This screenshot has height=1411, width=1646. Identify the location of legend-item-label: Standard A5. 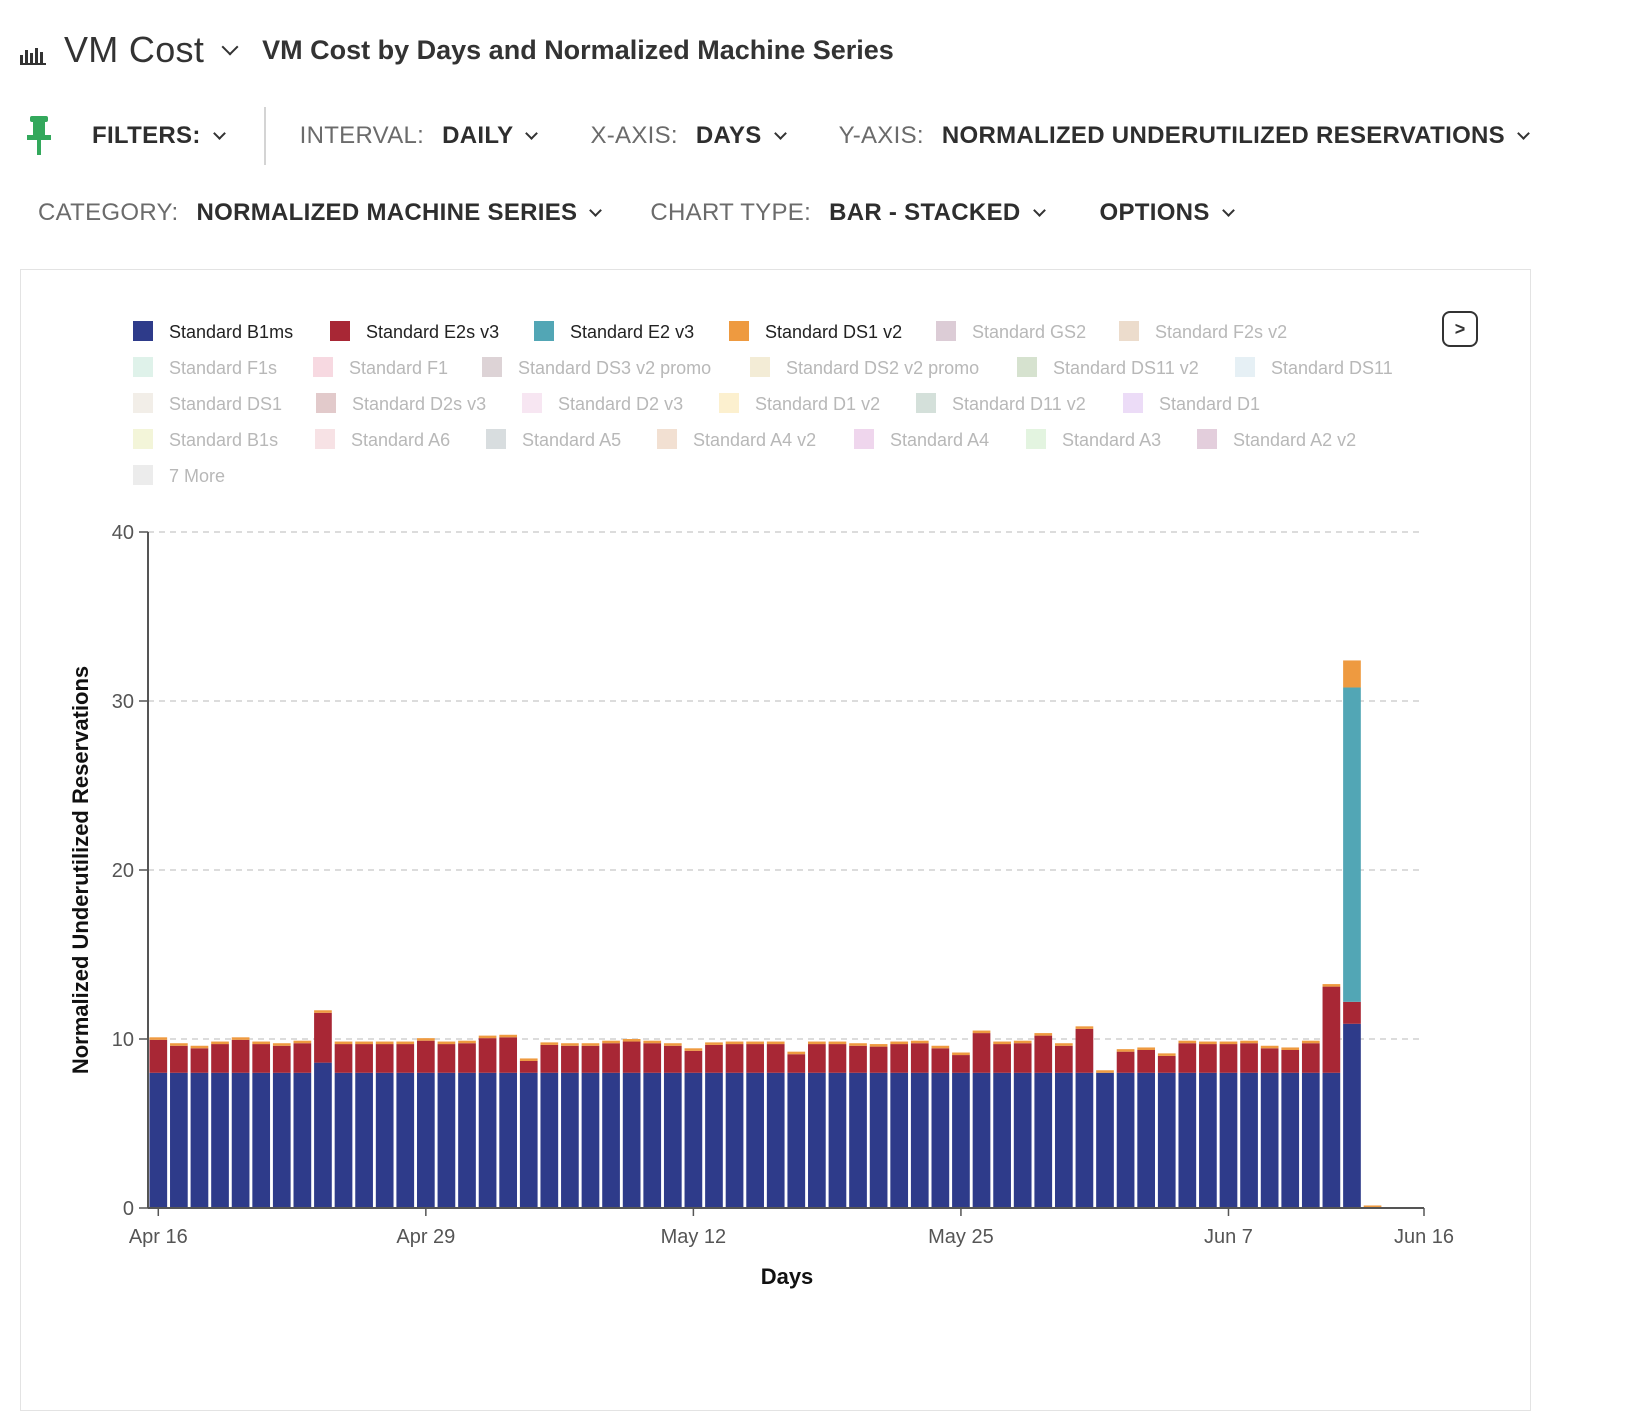
(571, 440).